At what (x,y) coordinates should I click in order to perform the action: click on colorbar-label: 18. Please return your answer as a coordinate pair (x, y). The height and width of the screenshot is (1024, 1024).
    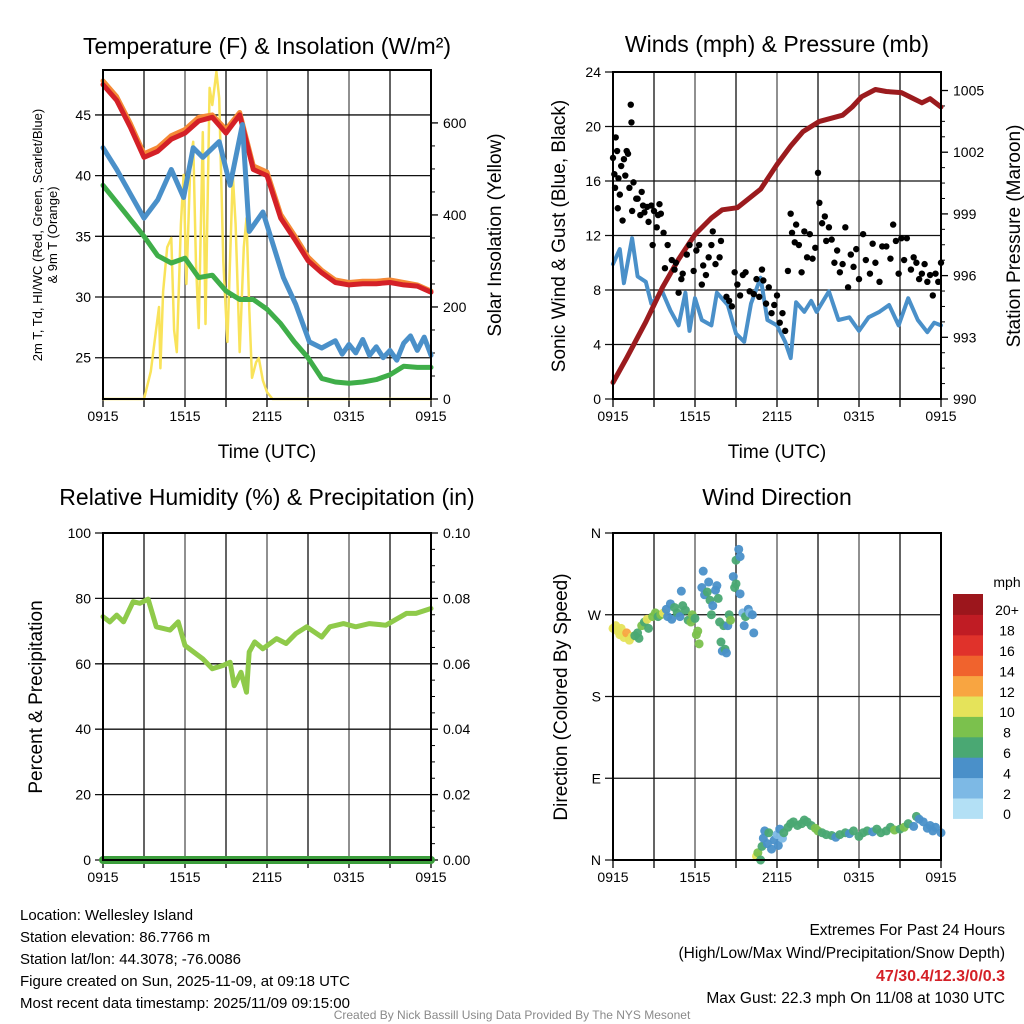
    Looking at the image, I should click on (1007, 631).